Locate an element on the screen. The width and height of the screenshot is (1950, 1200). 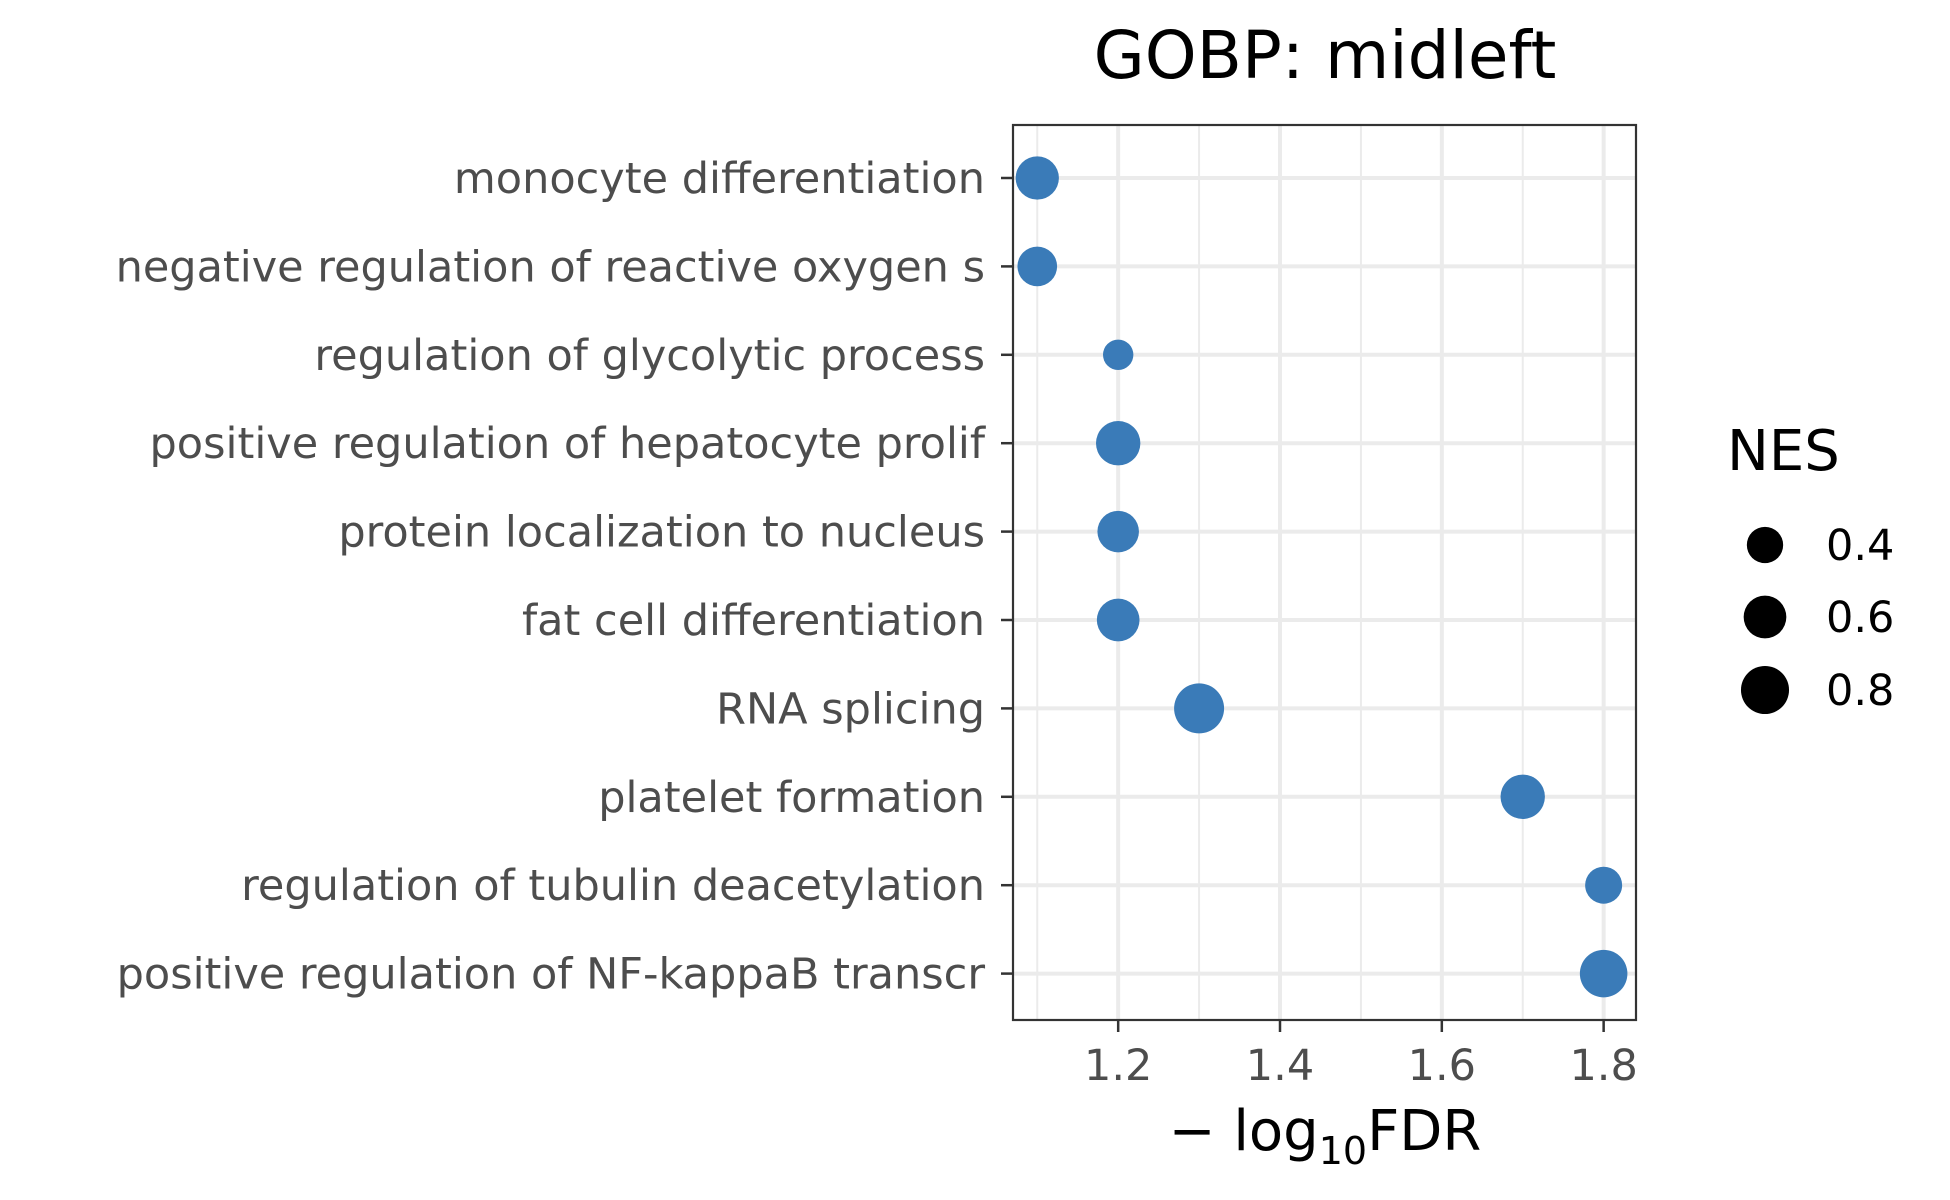
x-tick-label: 1.4 is located at coordinates (1280, 1066).